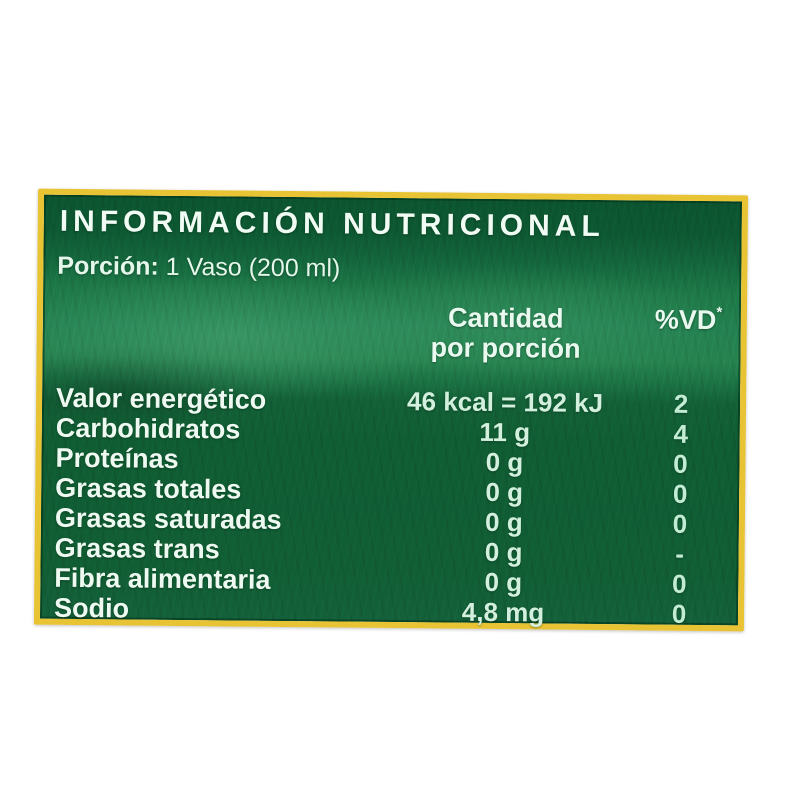 This screenshot has width=800, height=800. I want to click on nutrient-name: Fibra alimentaria, so click(162, 578).